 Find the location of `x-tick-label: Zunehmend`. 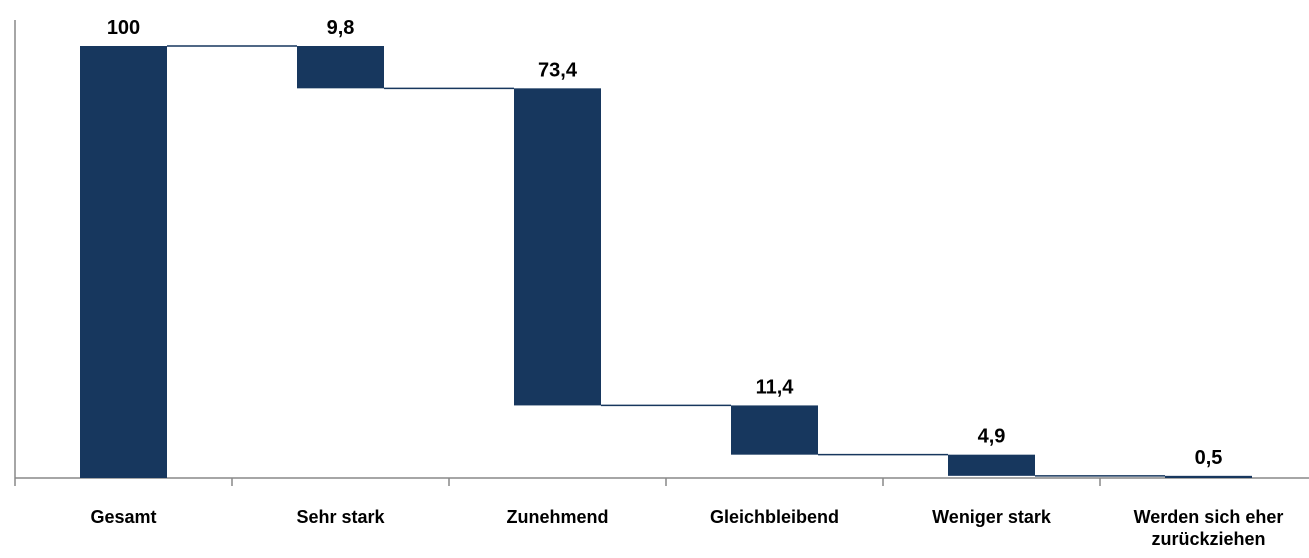

x-tick-label: Zunehmend is located at coordinates (557, 517).